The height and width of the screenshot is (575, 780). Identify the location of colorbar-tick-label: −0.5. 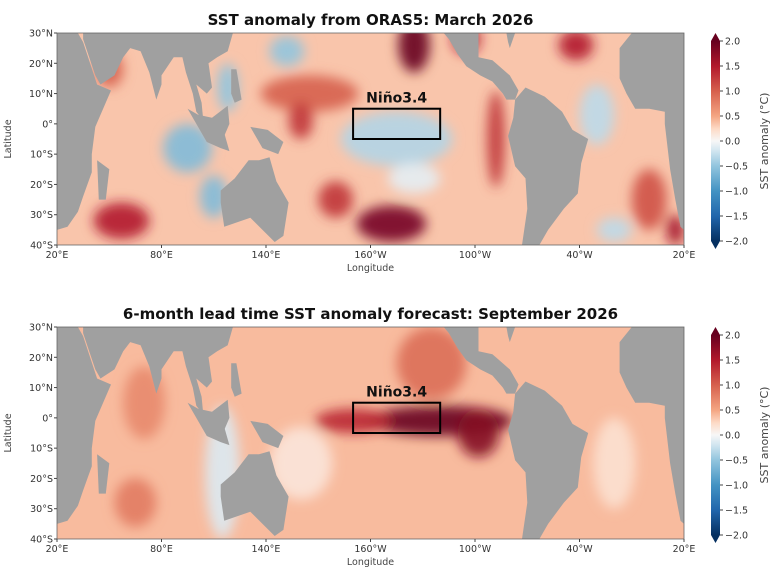
(736, 167).